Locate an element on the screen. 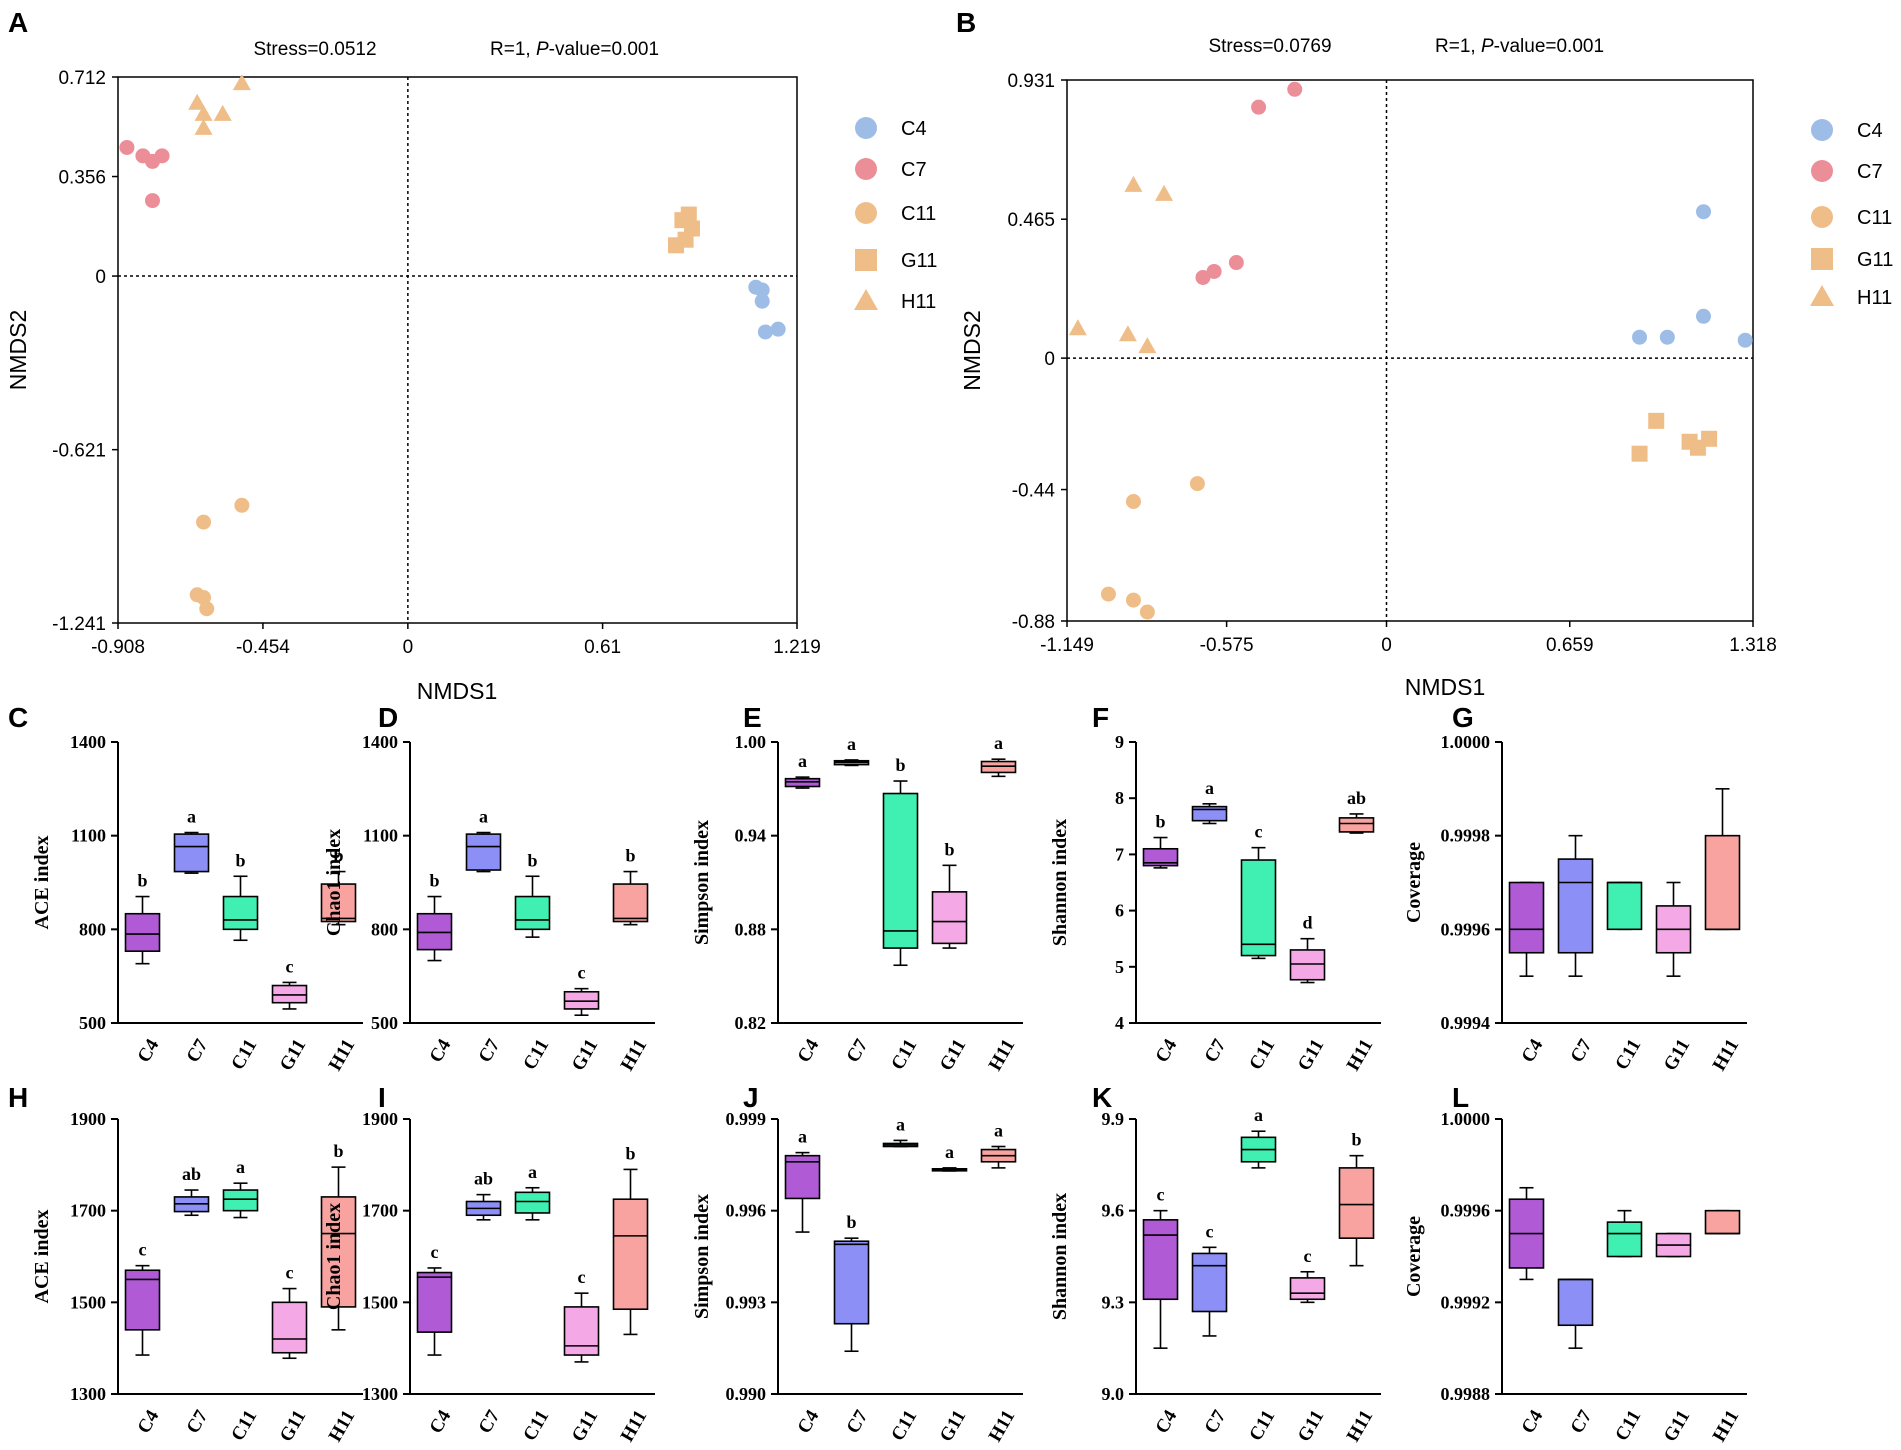 This screenshot has width=1901, height=1450. y-tick-label: 7 is located at coordinates (1119, 854).